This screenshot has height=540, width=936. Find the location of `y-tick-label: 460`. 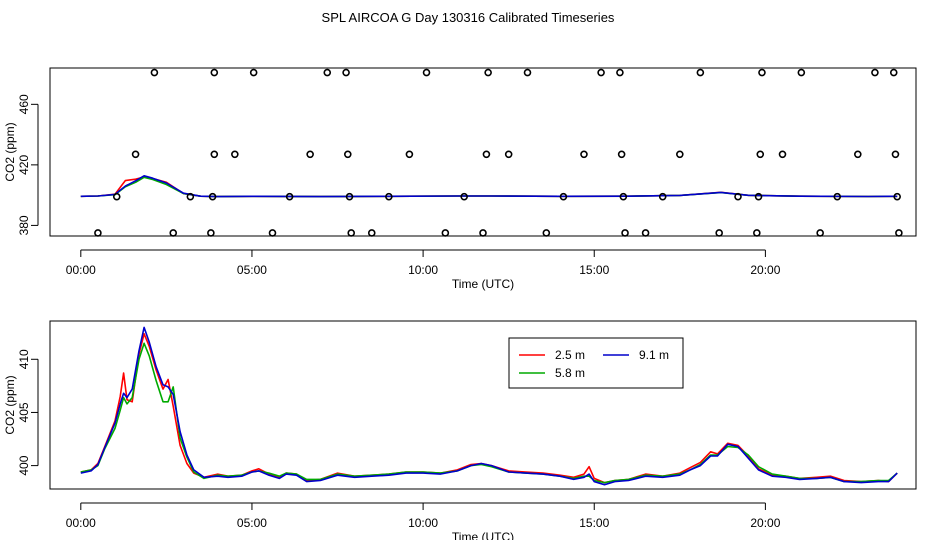

y-tick-label: 460 is located at coordinates (24, 104).